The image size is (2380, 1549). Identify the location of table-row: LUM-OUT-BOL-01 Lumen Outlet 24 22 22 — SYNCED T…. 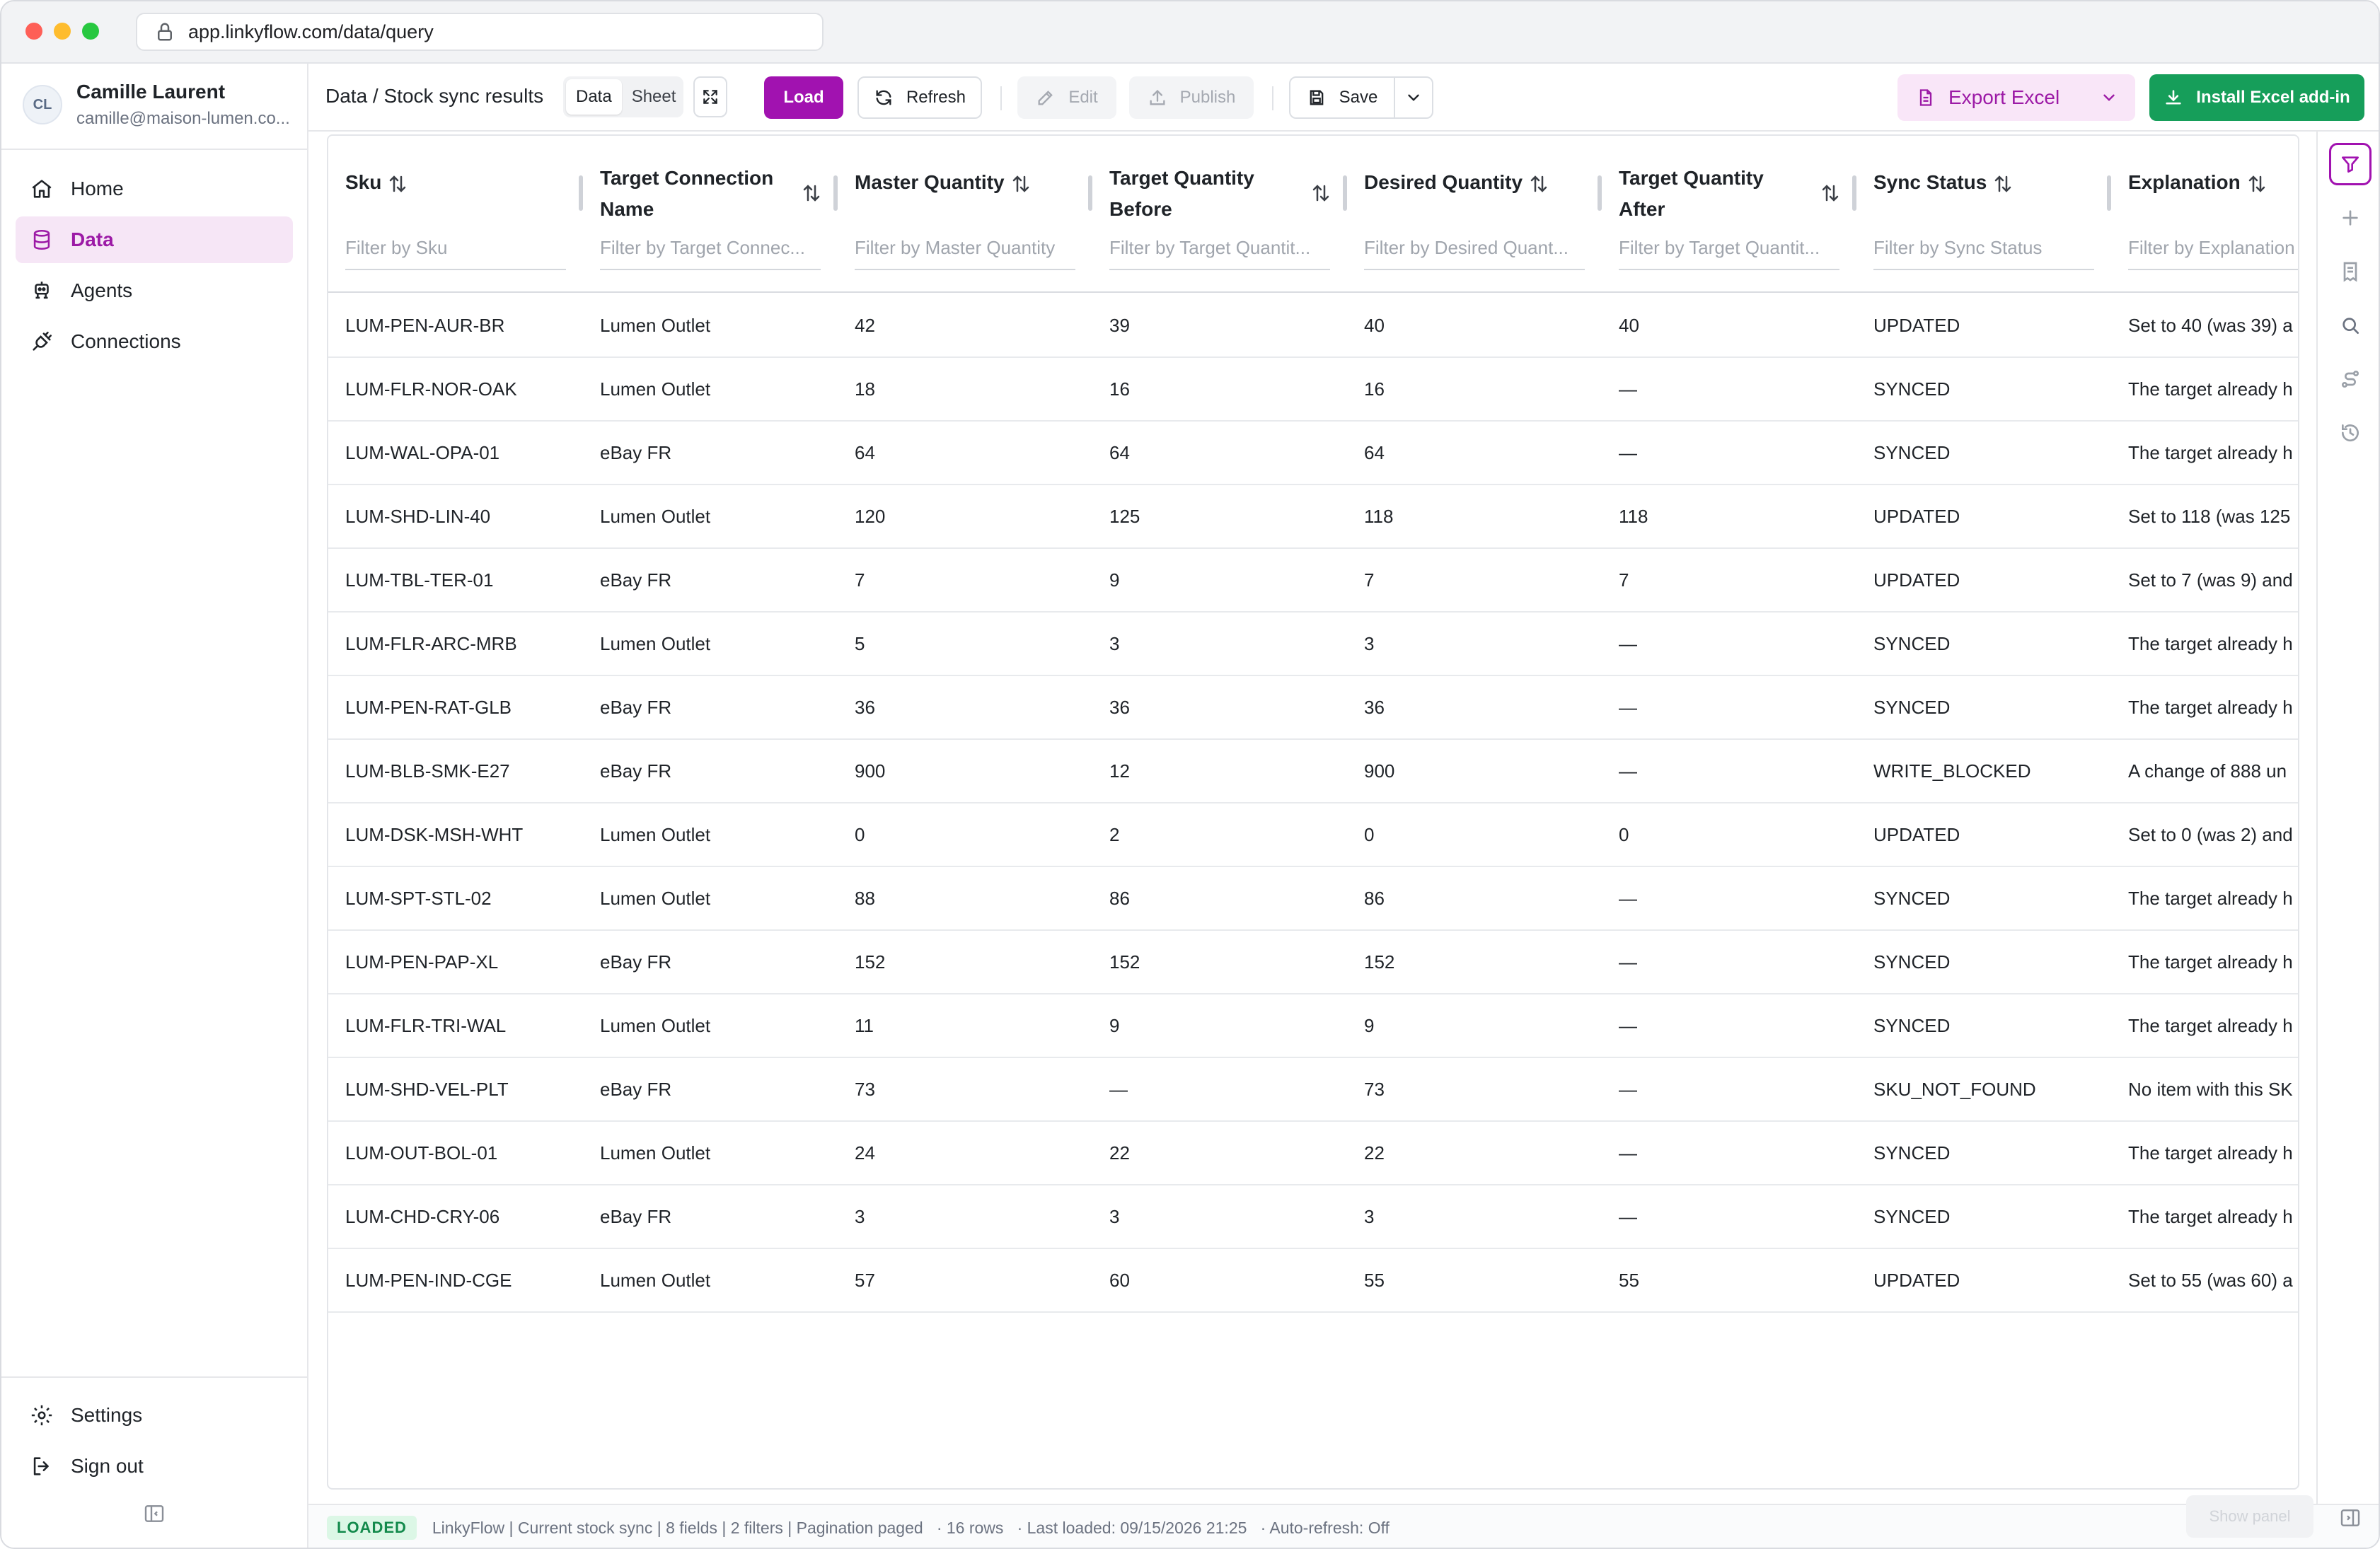
(1313, 1153).